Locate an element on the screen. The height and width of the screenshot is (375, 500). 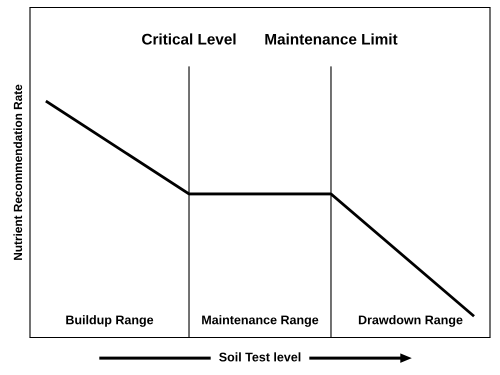
annotation: Maintenance Range is located at coordinates (260, 321).